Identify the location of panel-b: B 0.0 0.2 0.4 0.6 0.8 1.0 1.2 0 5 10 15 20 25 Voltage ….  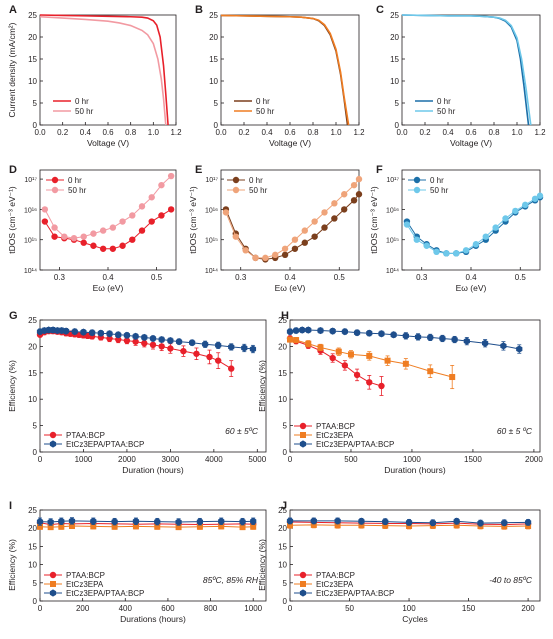
(280, 76).